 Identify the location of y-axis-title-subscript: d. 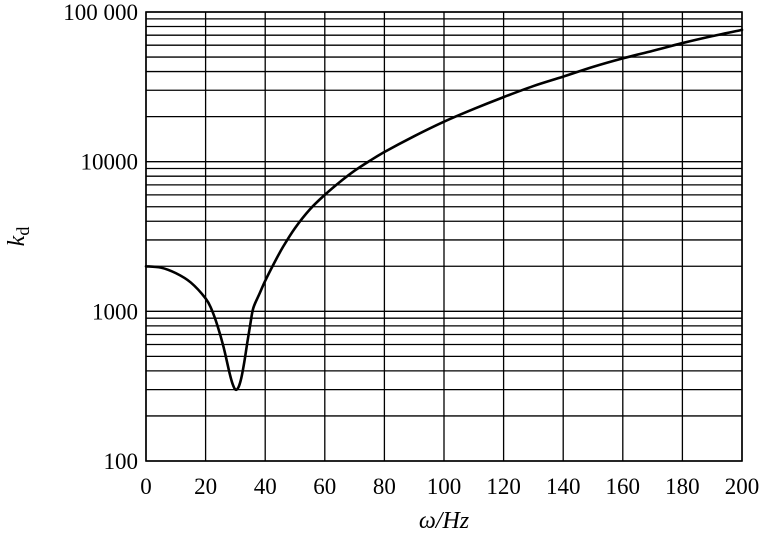
(23, 231).